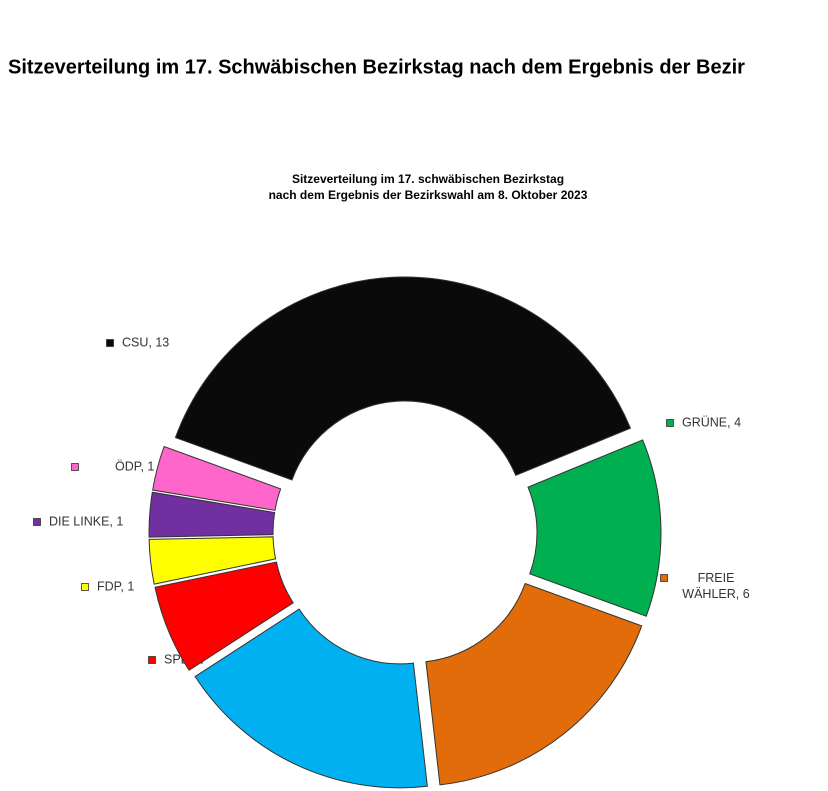 This screenshot has height=791, width=828. What do you see at coordinates (86, 521) in the screenshot?
I see `legend-label: DIE LINKE, 1` at bounding box center [86, 521].